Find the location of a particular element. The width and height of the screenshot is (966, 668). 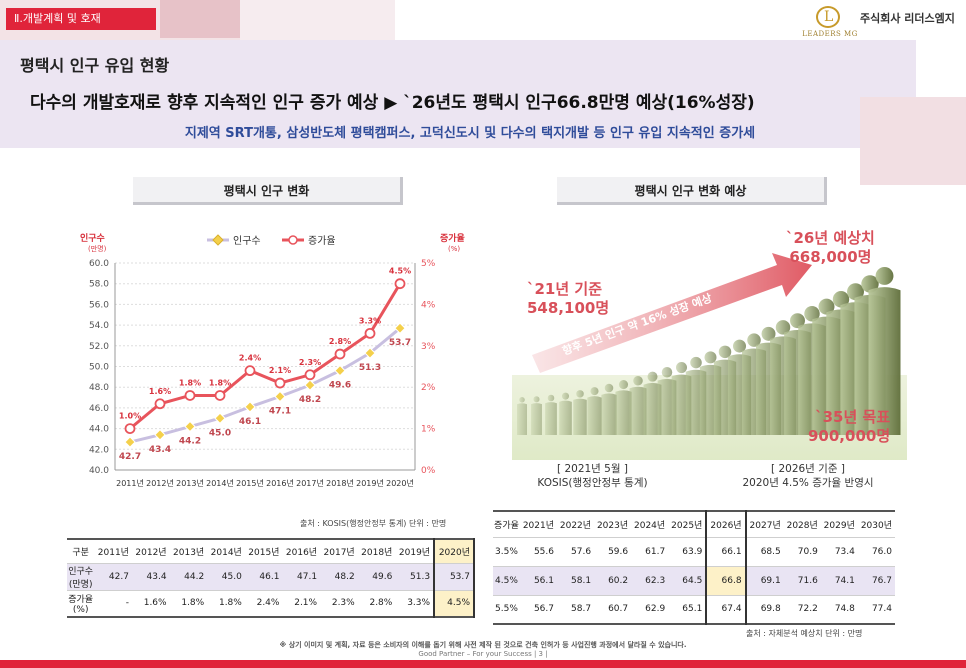

table-header-cell: 증가율 is located at coordinates (506, 524).